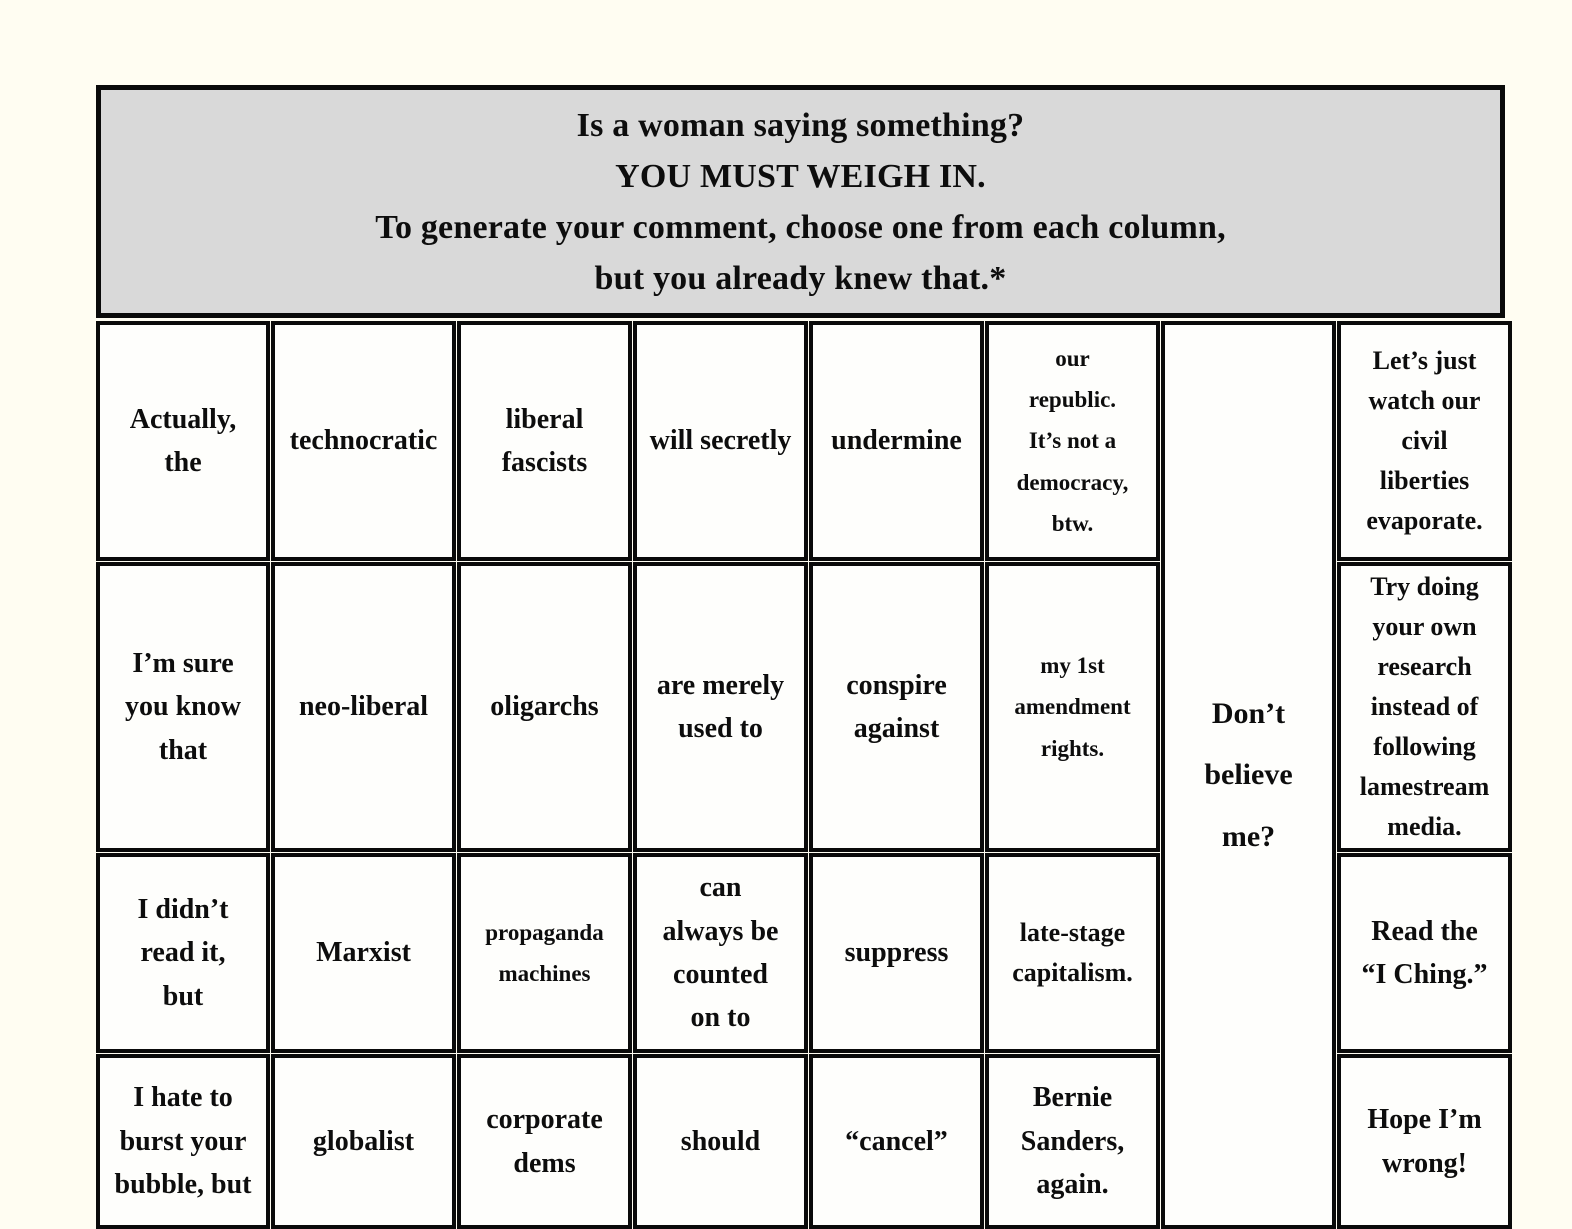 The width and height of the screenshot is (1572, 1229). Describe the element at coordinates (896, 707) in the screenshot. I see `cell-action-2: conspire against` at that location.